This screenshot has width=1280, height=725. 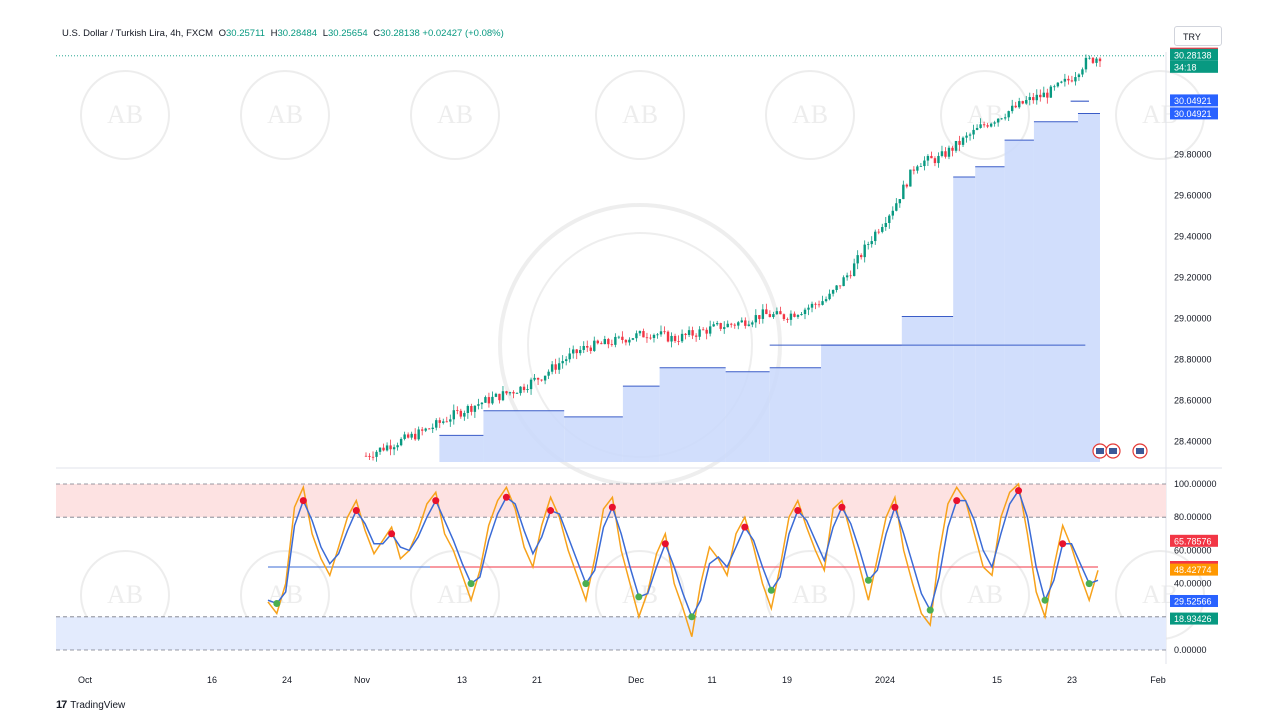 What do you see at coordinates (137, 33) in the screenshot?
I see `symbol-title: U.S. Dollar / Turkish Lira, 4h, FXCM` at bounding box center [137, 33].